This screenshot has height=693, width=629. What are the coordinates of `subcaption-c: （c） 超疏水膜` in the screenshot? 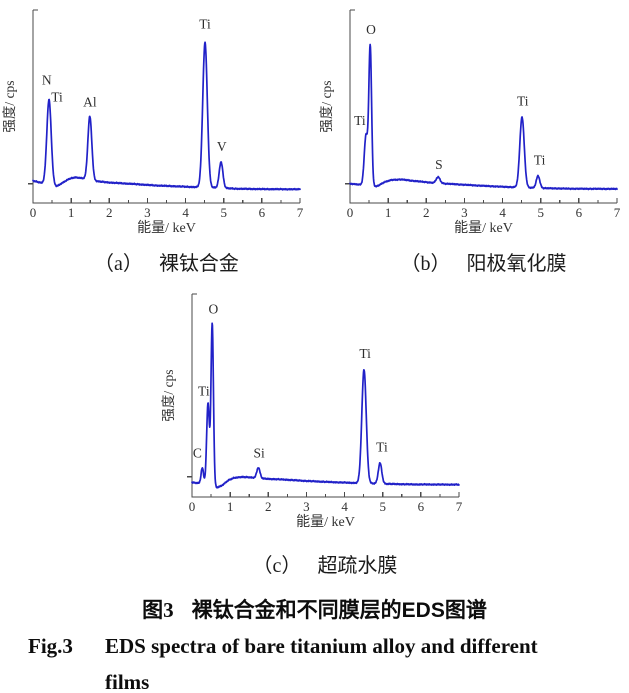 It's located at (325, 563).